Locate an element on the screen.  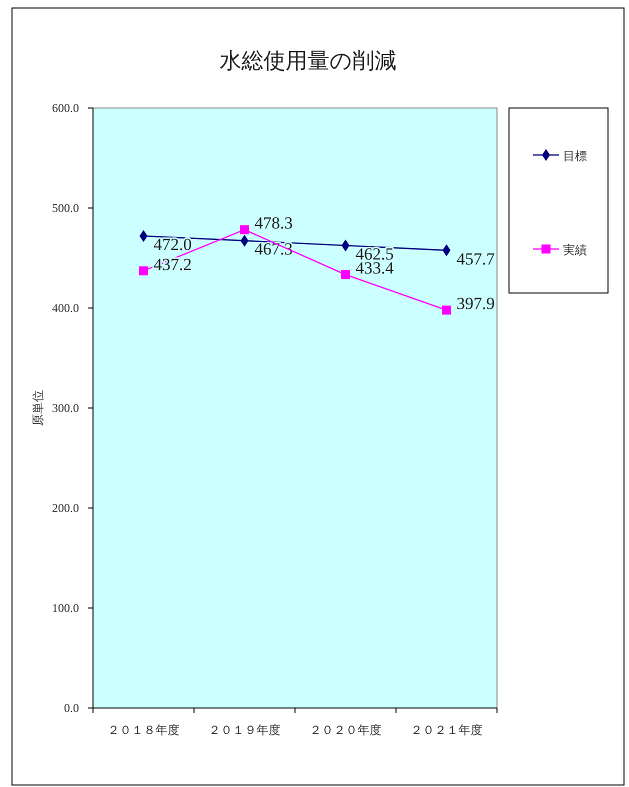
data-label: 478.3 is located at coordinates (273, 223).